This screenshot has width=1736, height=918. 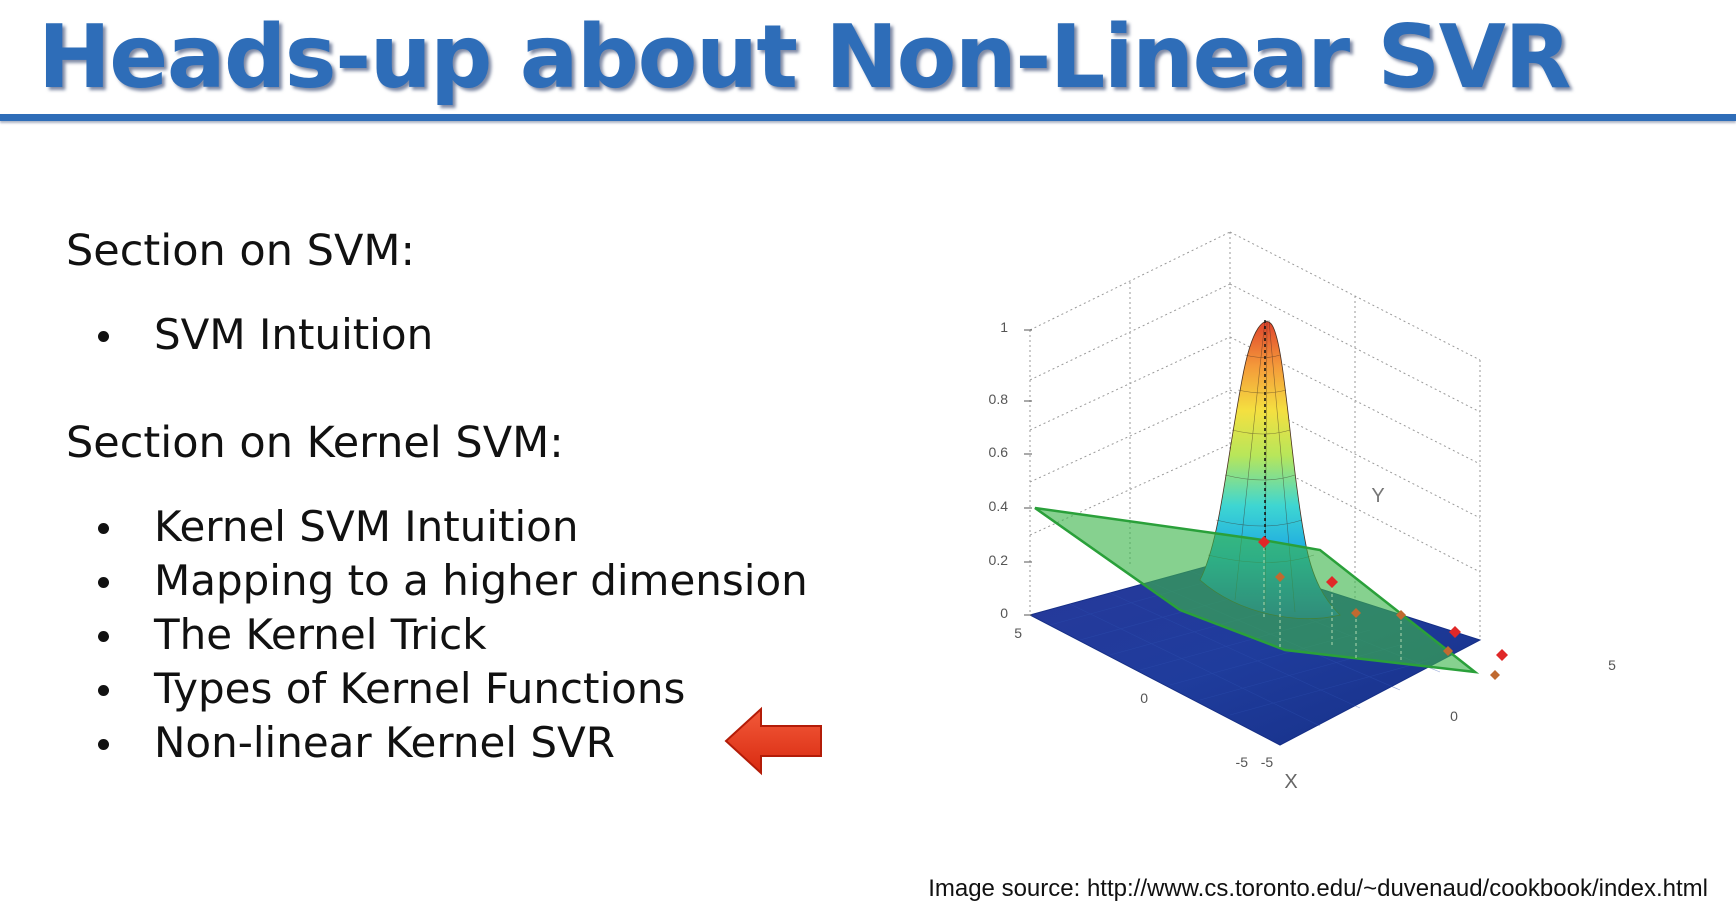 I want to click on left-arrow-icon, so click(x=773, y=741).